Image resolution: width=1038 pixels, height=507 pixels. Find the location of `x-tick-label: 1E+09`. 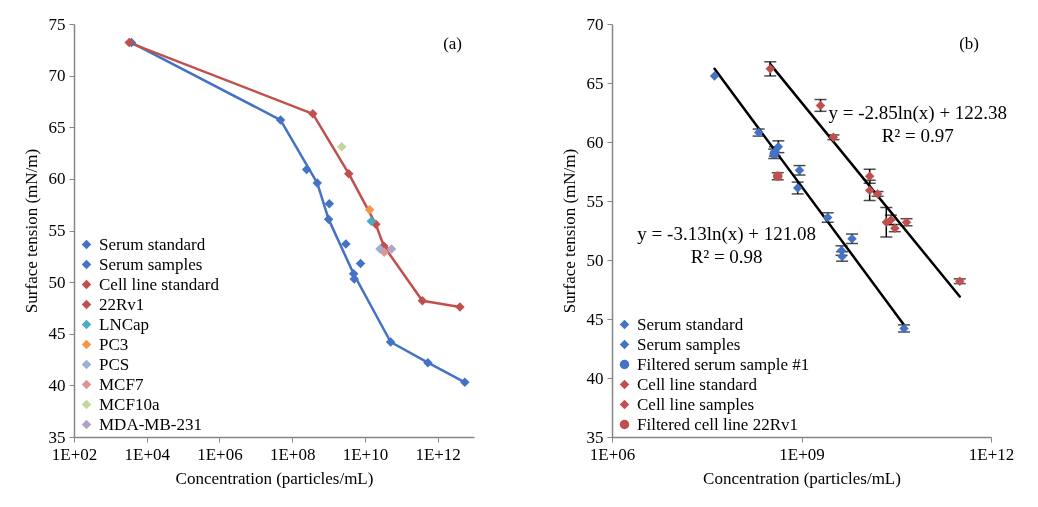

x-tick-label: 1E+09 is located at coordinates (802, 454).